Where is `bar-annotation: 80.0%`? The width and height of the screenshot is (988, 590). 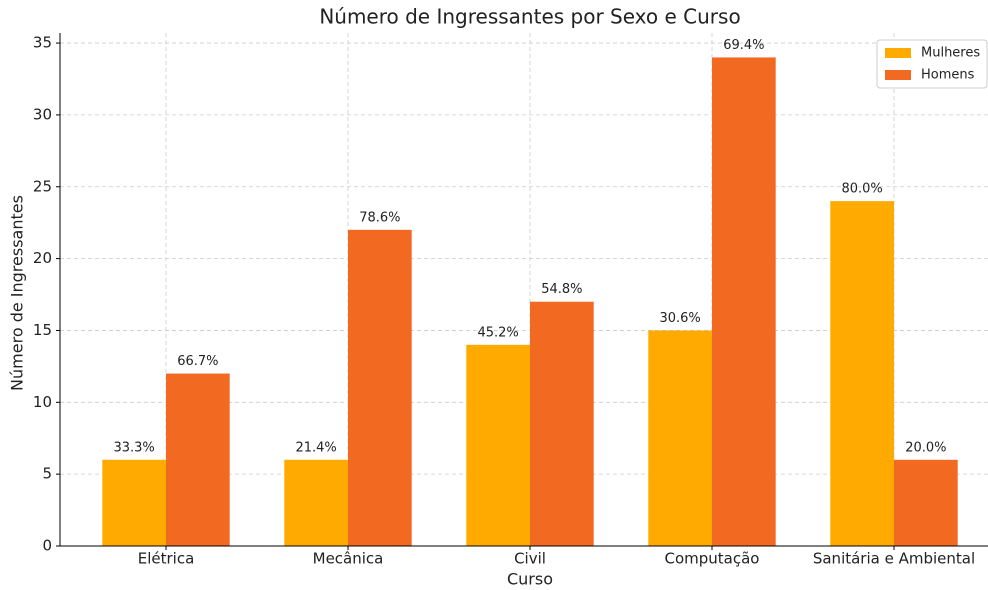
bar-annotation: 80.0% is located at coordinates (861, 189).